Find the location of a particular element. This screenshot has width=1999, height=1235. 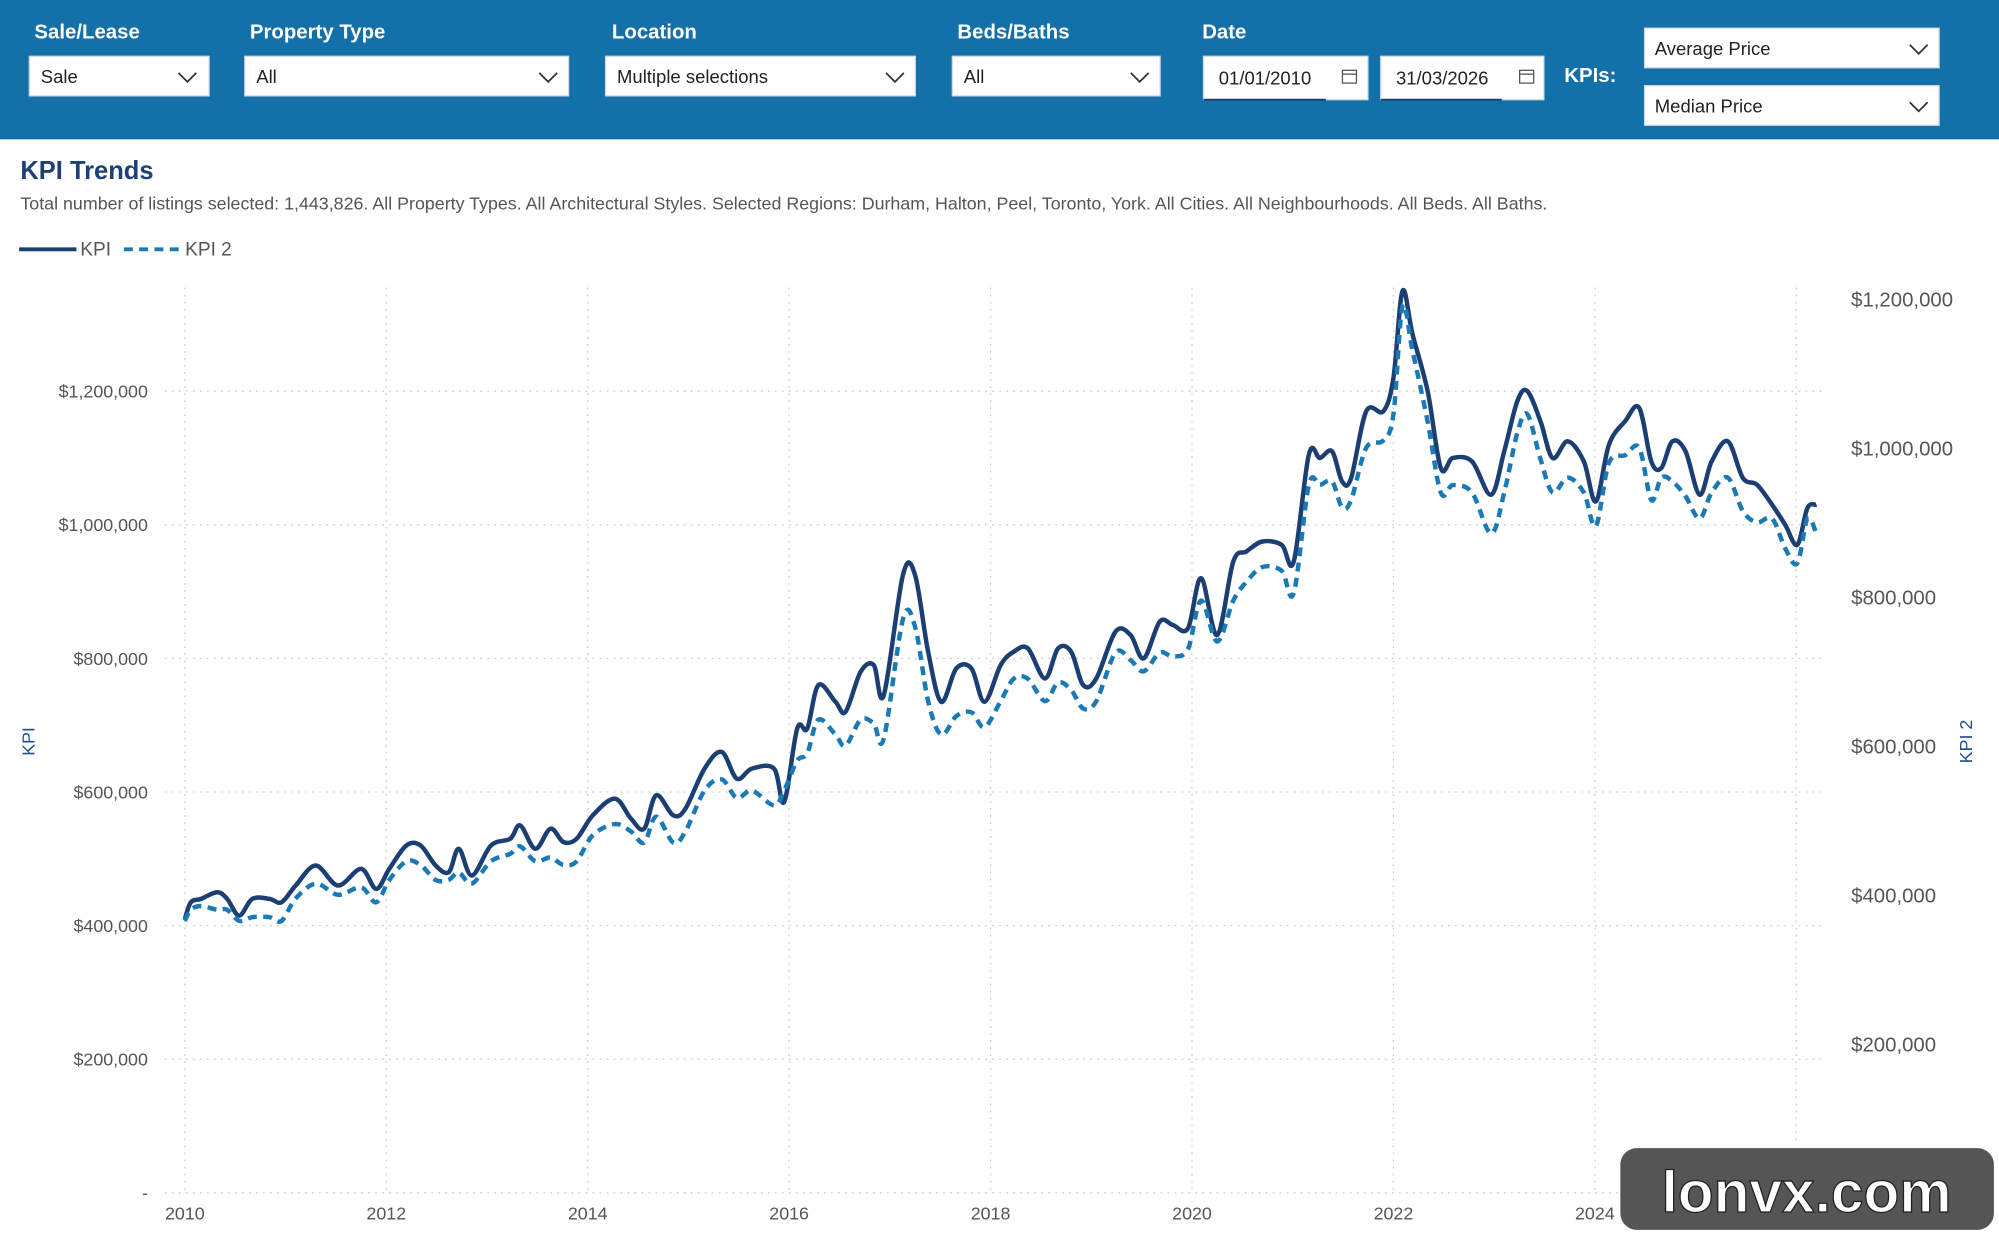

dropdown-value: Sale is located at coordinates (59, 76).